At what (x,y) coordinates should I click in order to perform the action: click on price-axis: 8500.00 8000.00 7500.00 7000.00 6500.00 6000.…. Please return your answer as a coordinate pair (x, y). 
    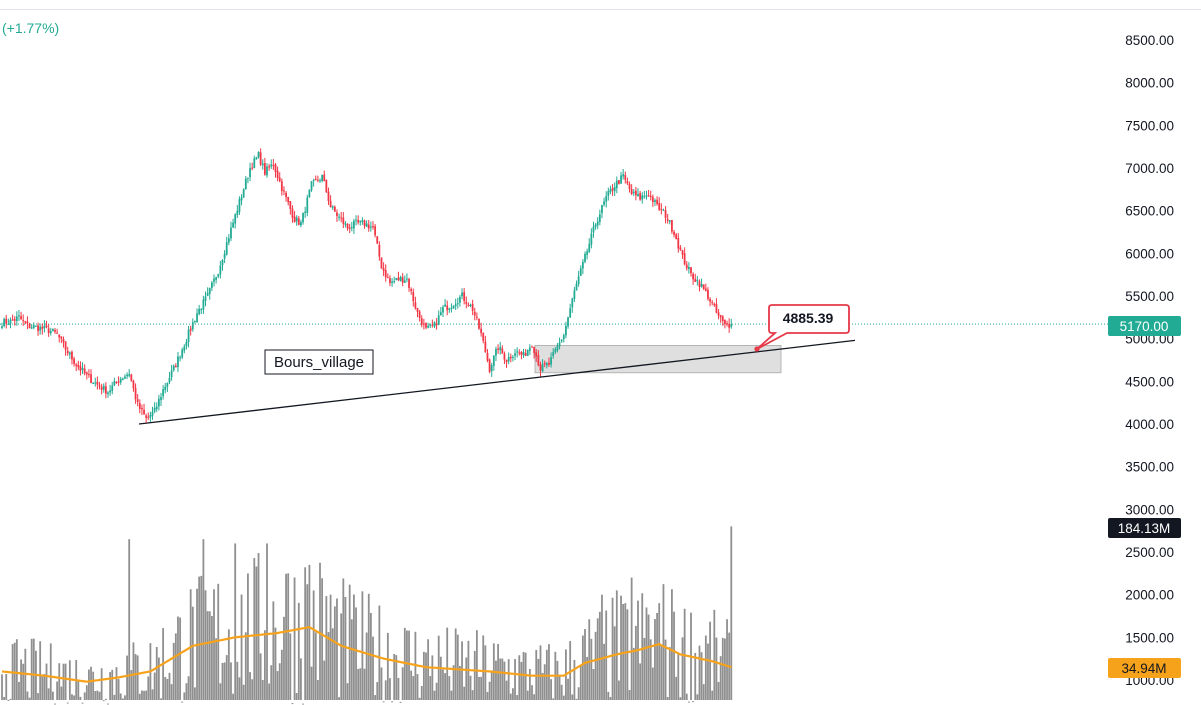
    Looking at the image, I should click on (1149, 360).